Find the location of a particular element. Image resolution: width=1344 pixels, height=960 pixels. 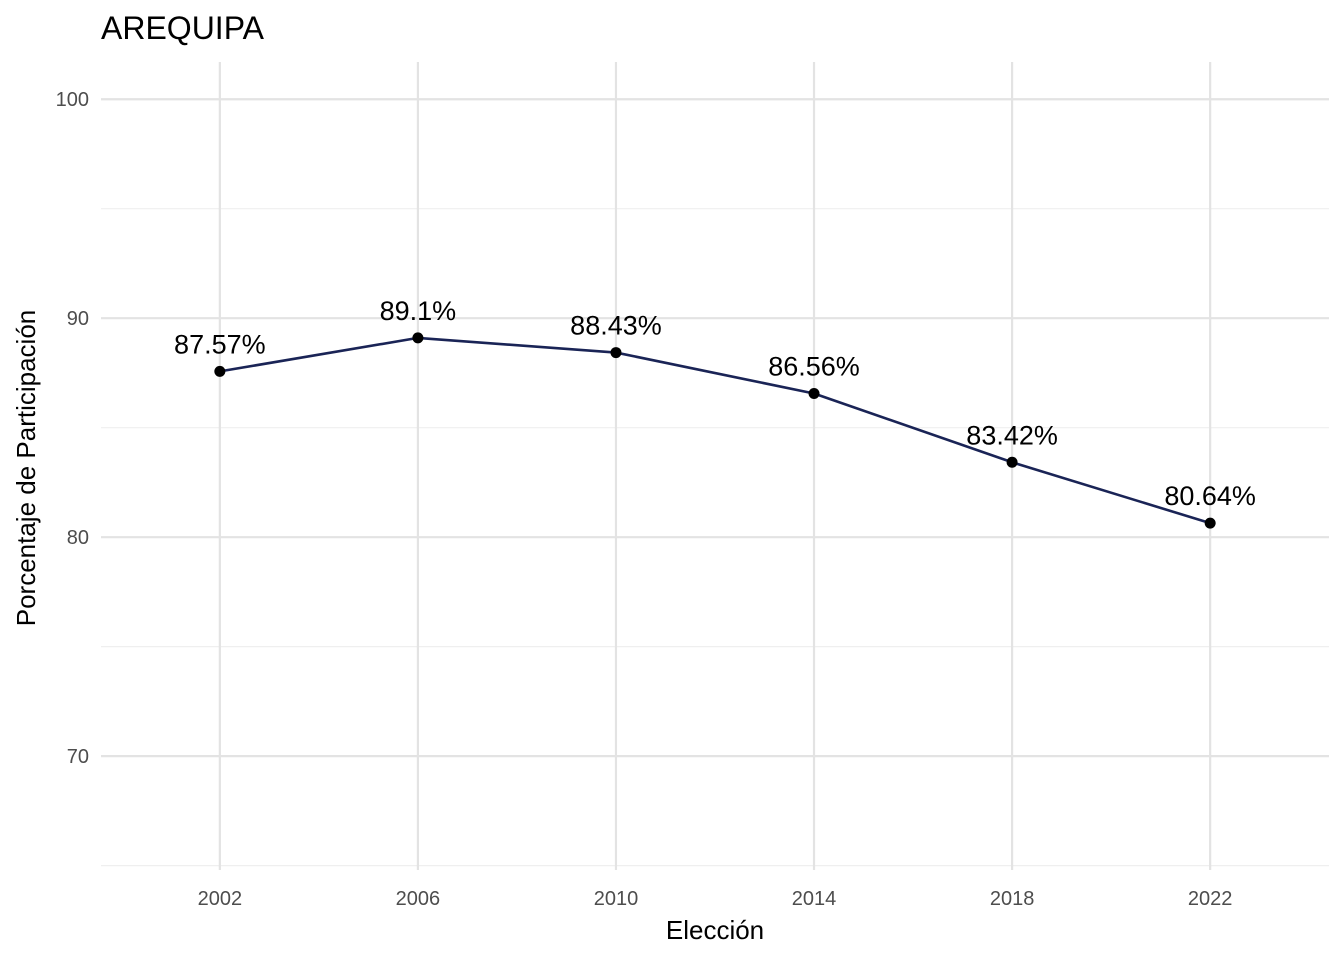

series-layer is located at coordinates (715, 430).